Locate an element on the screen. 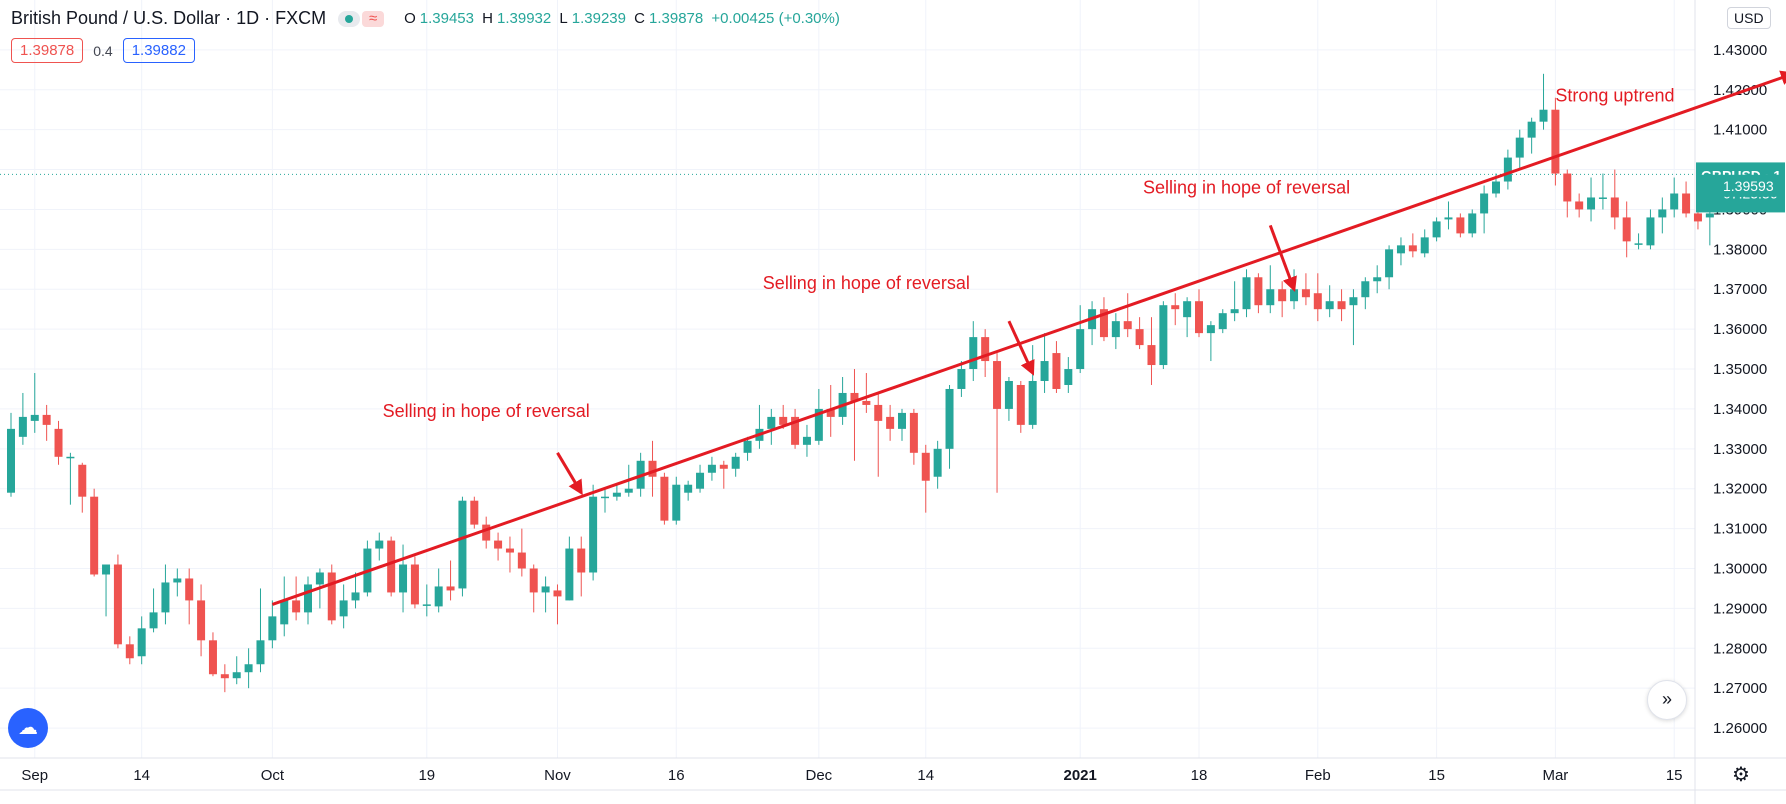  x-tick-label: Dec is located at coordinates (818, 775).